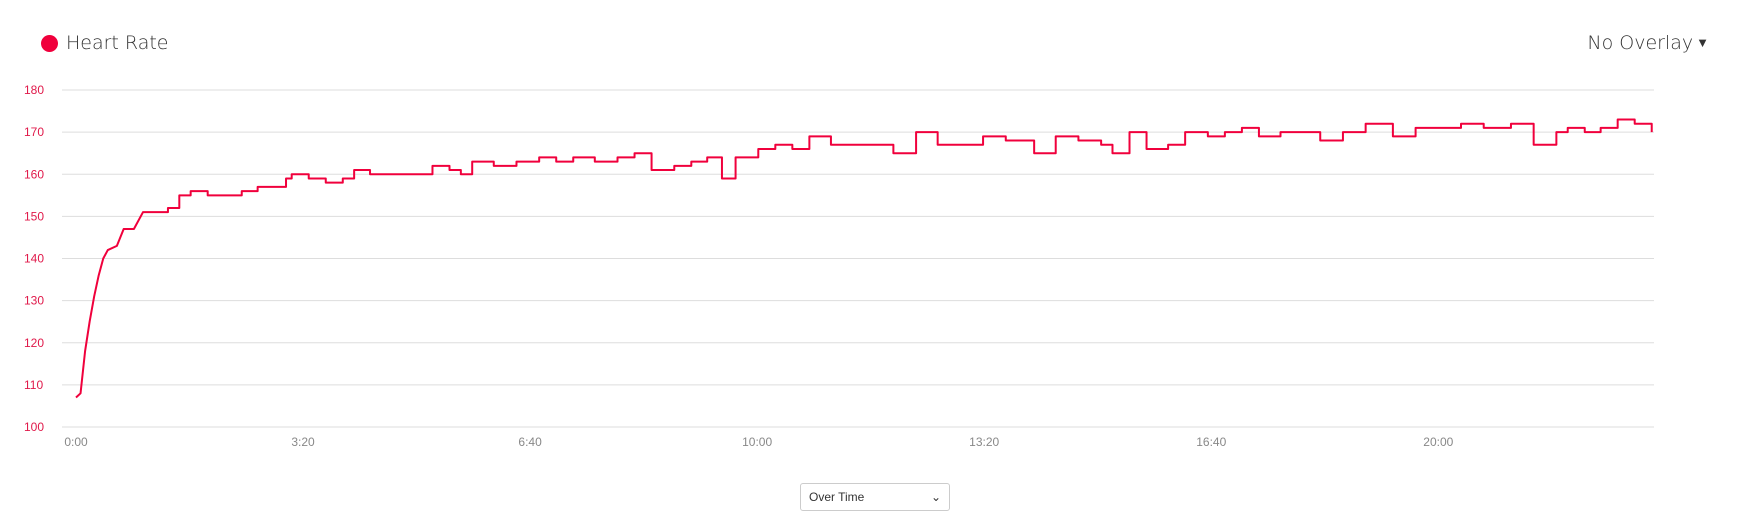 The height and width of the screenshot is (529, 1753). Describe the element at coordinates (34, 301) in the screenshot. I see `y-tick-label: 130` at that location.